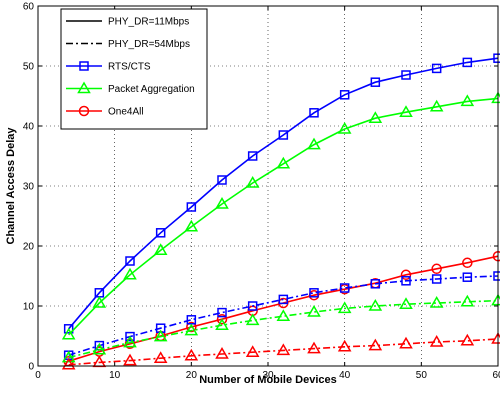 This screenshot has width=500, height=400. I want to click on series-one4all-phy-dr-54mbps, so click(280, 351).